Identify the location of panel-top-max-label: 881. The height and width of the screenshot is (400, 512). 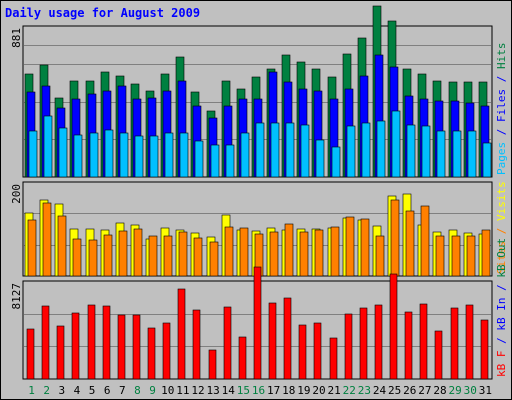
(16, 38).